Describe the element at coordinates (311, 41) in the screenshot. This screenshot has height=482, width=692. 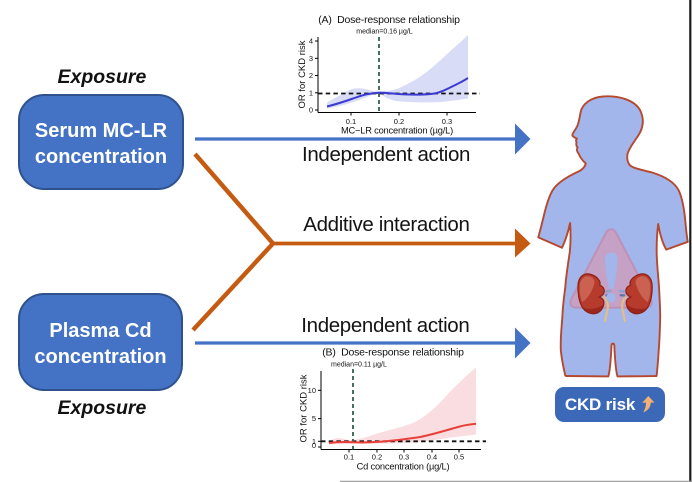
I see `svg-text: 4` at that location.